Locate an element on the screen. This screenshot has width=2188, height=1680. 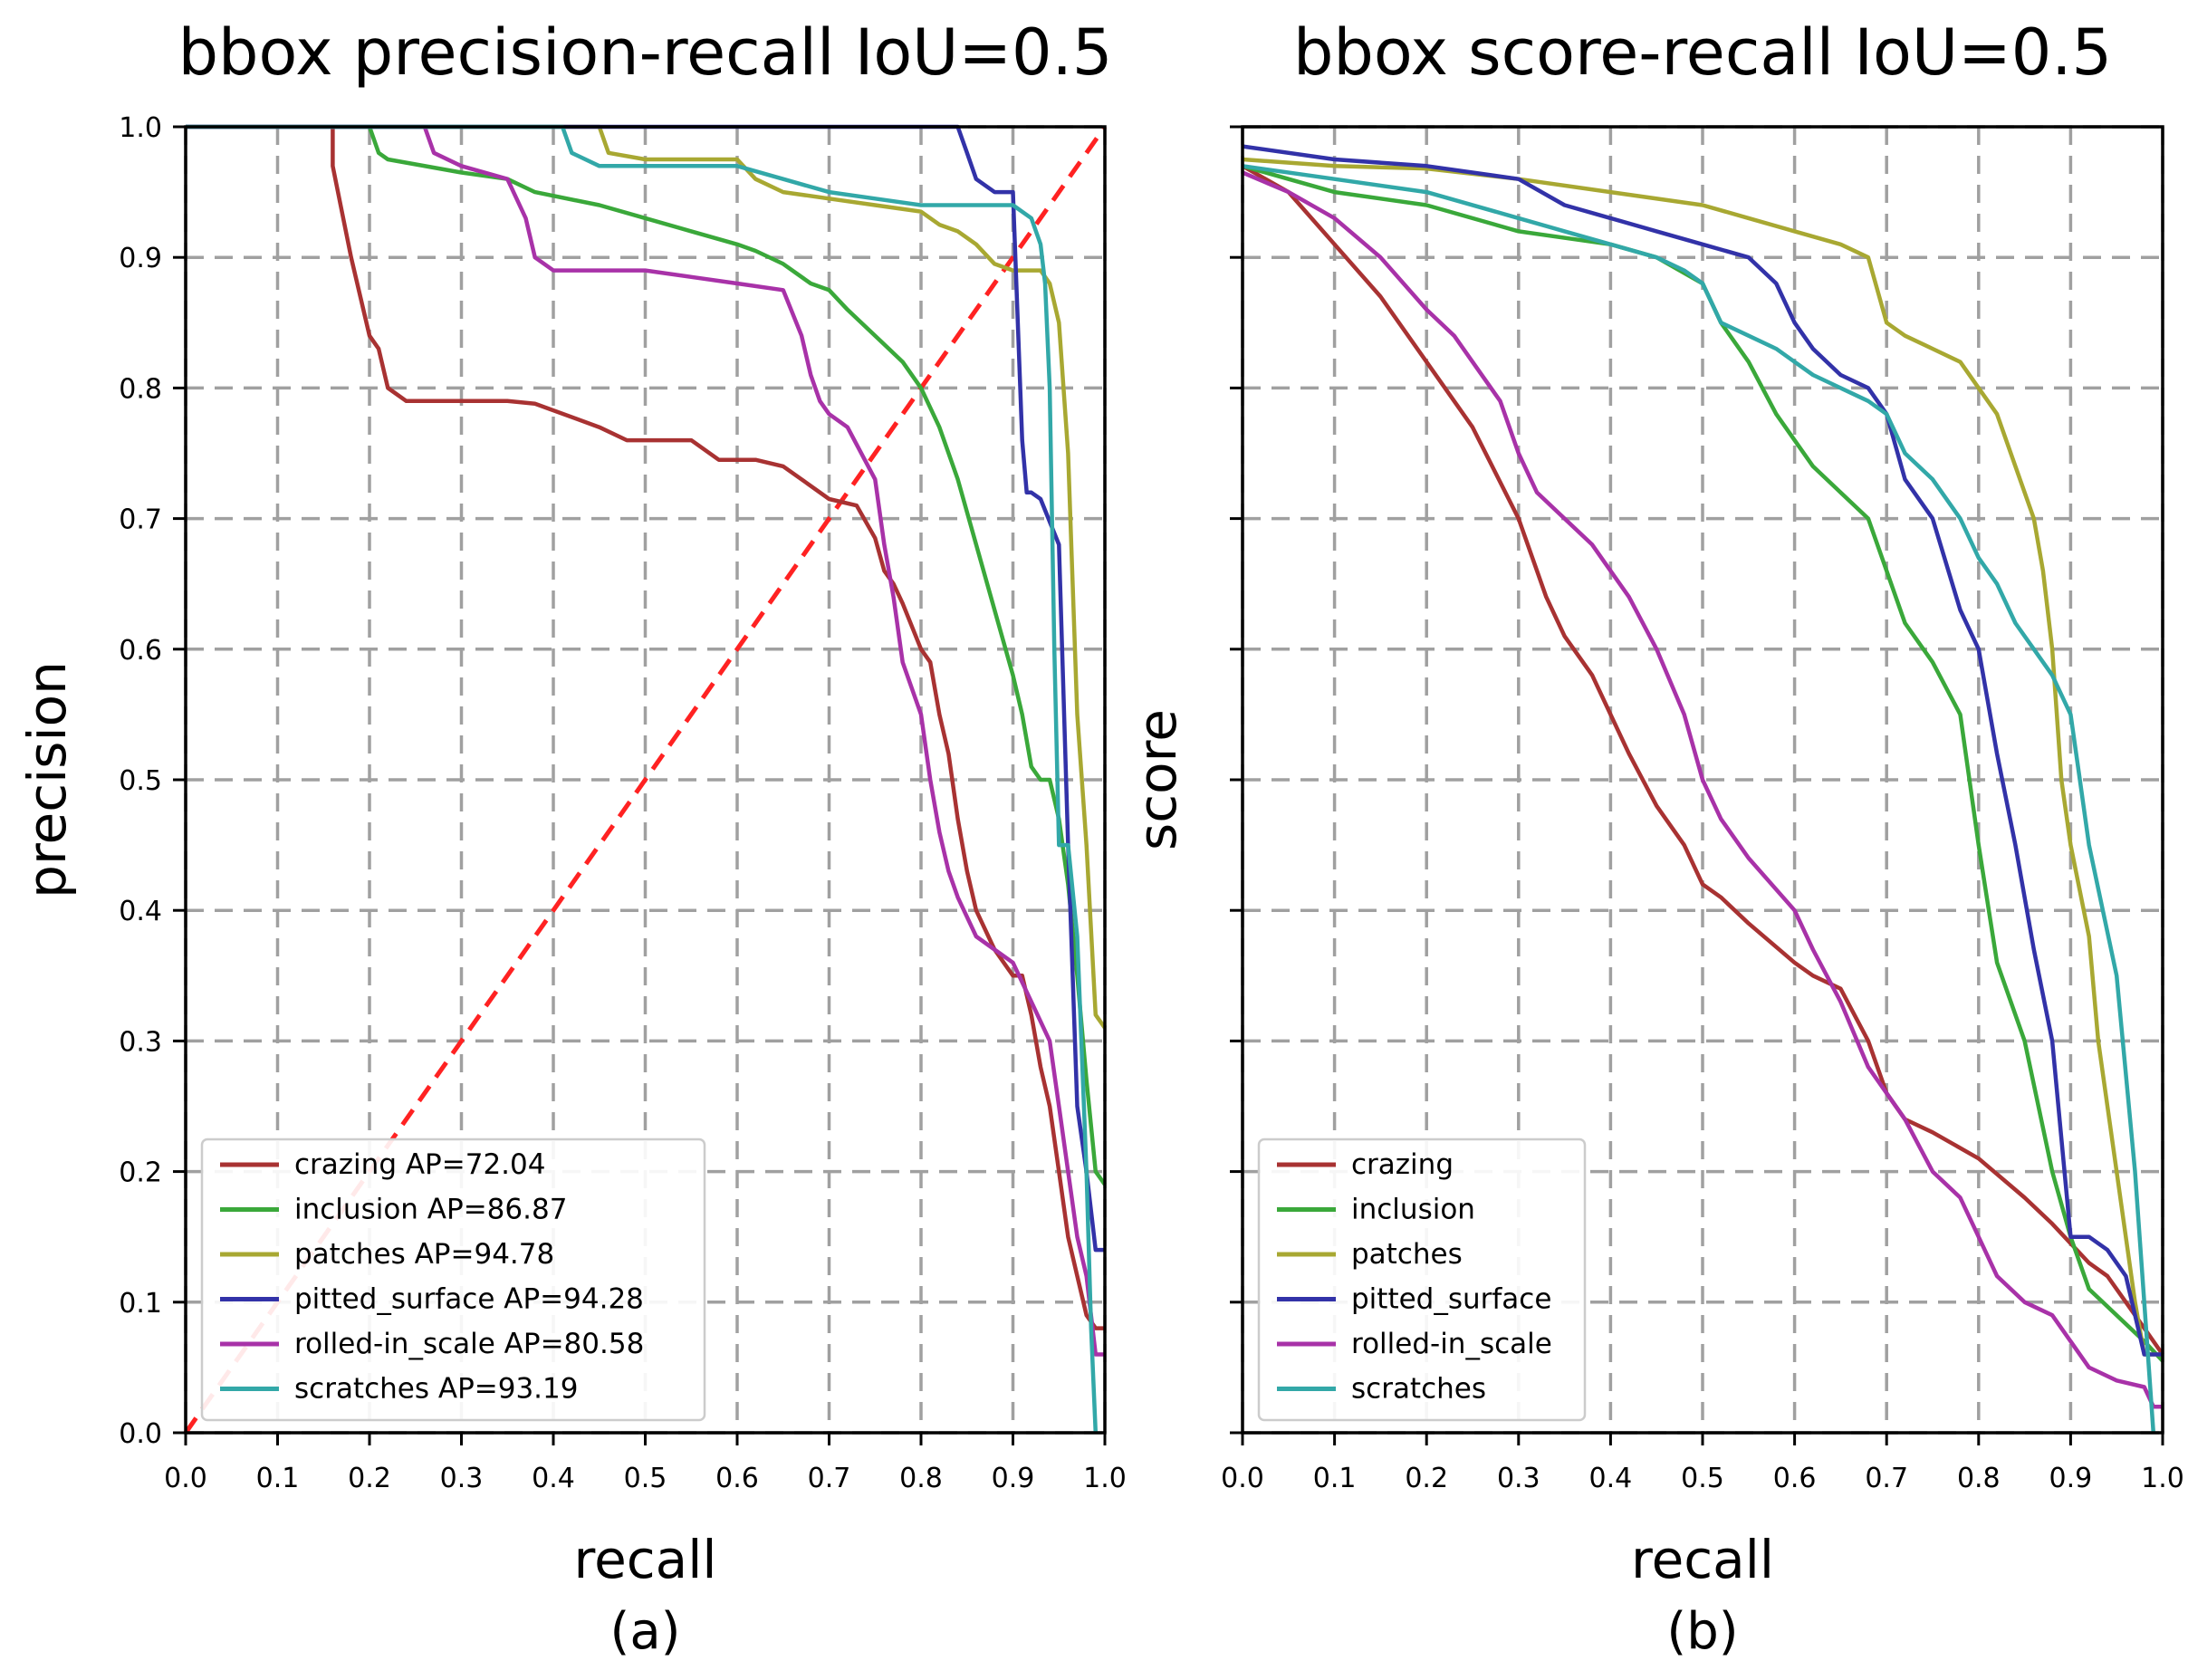
panel-caption: (b) is located at coordinates (1702, 1631).